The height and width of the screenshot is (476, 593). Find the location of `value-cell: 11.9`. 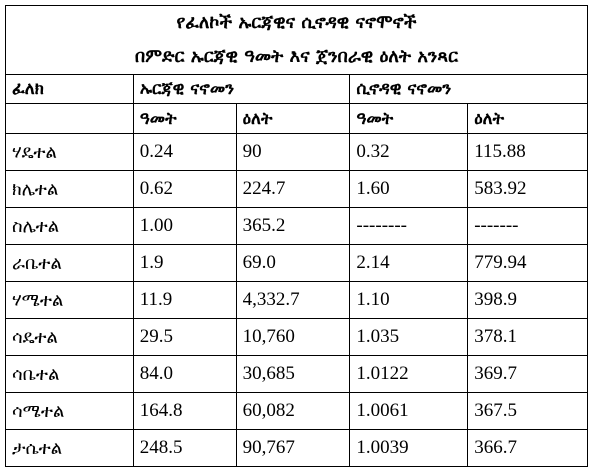

value-cell: 11.9 is located at coordinates (184, 300).